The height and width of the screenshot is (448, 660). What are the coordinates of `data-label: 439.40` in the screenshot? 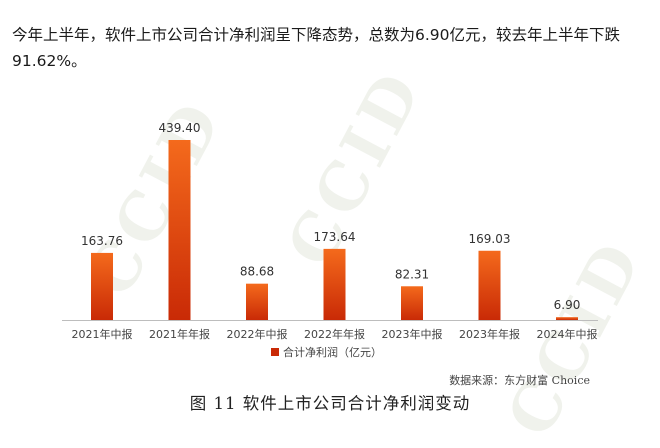 It's located at (180, 128).